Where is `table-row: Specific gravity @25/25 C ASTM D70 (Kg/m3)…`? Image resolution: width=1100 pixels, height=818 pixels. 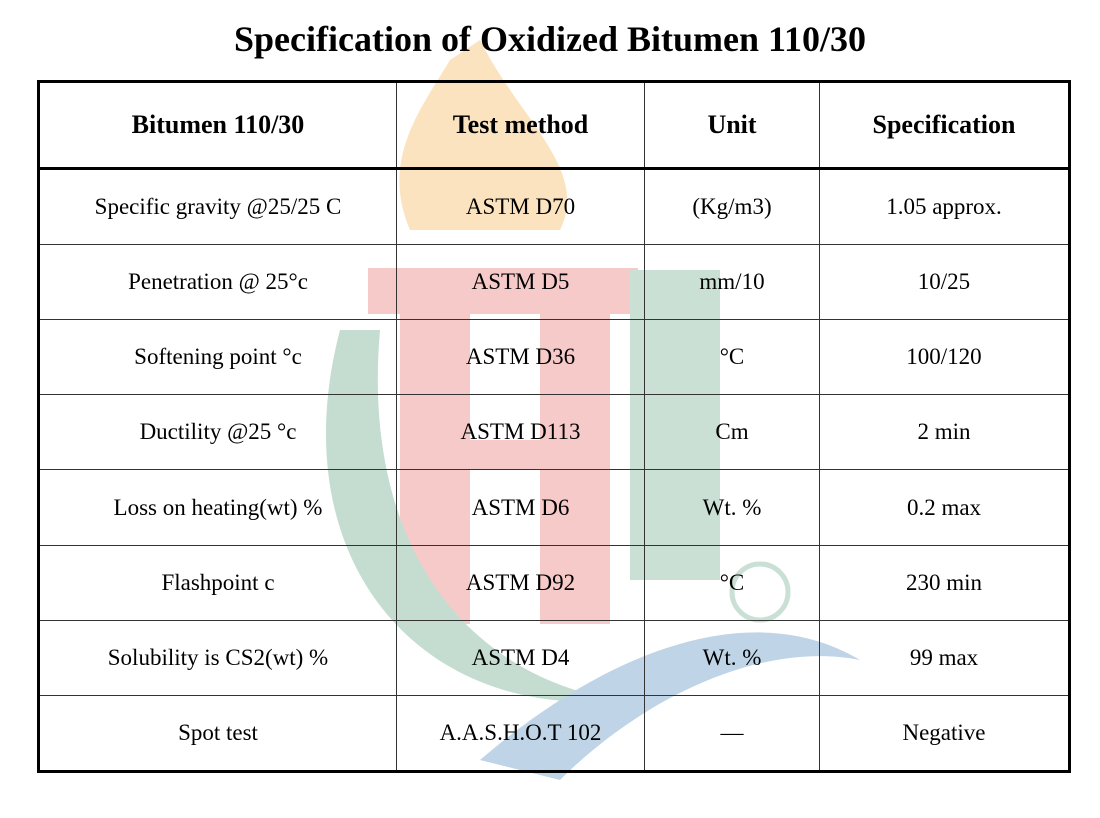 table-row: Specific gravity @25/25 C ASTM D70 (Kg/m3)… is located at coordinates (554, 206).